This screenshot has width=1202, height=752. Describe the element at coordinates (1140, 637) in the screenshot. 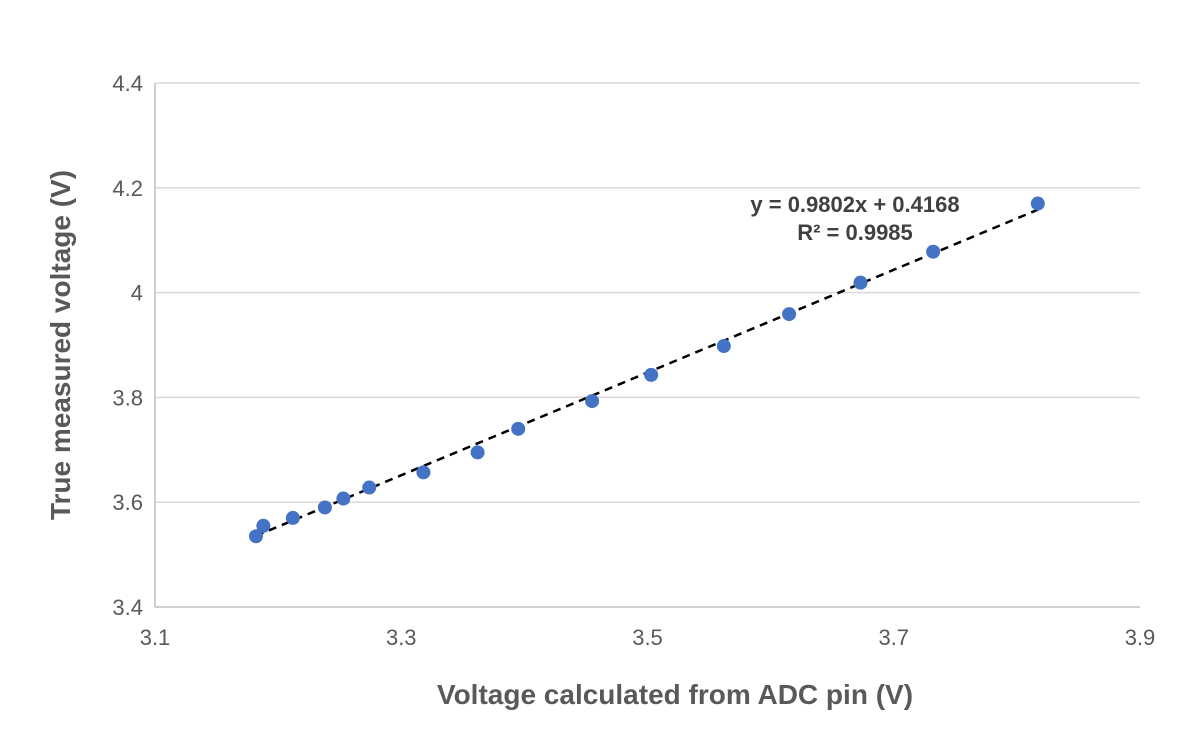

I see `x-tick-label: 3.9` at that location.